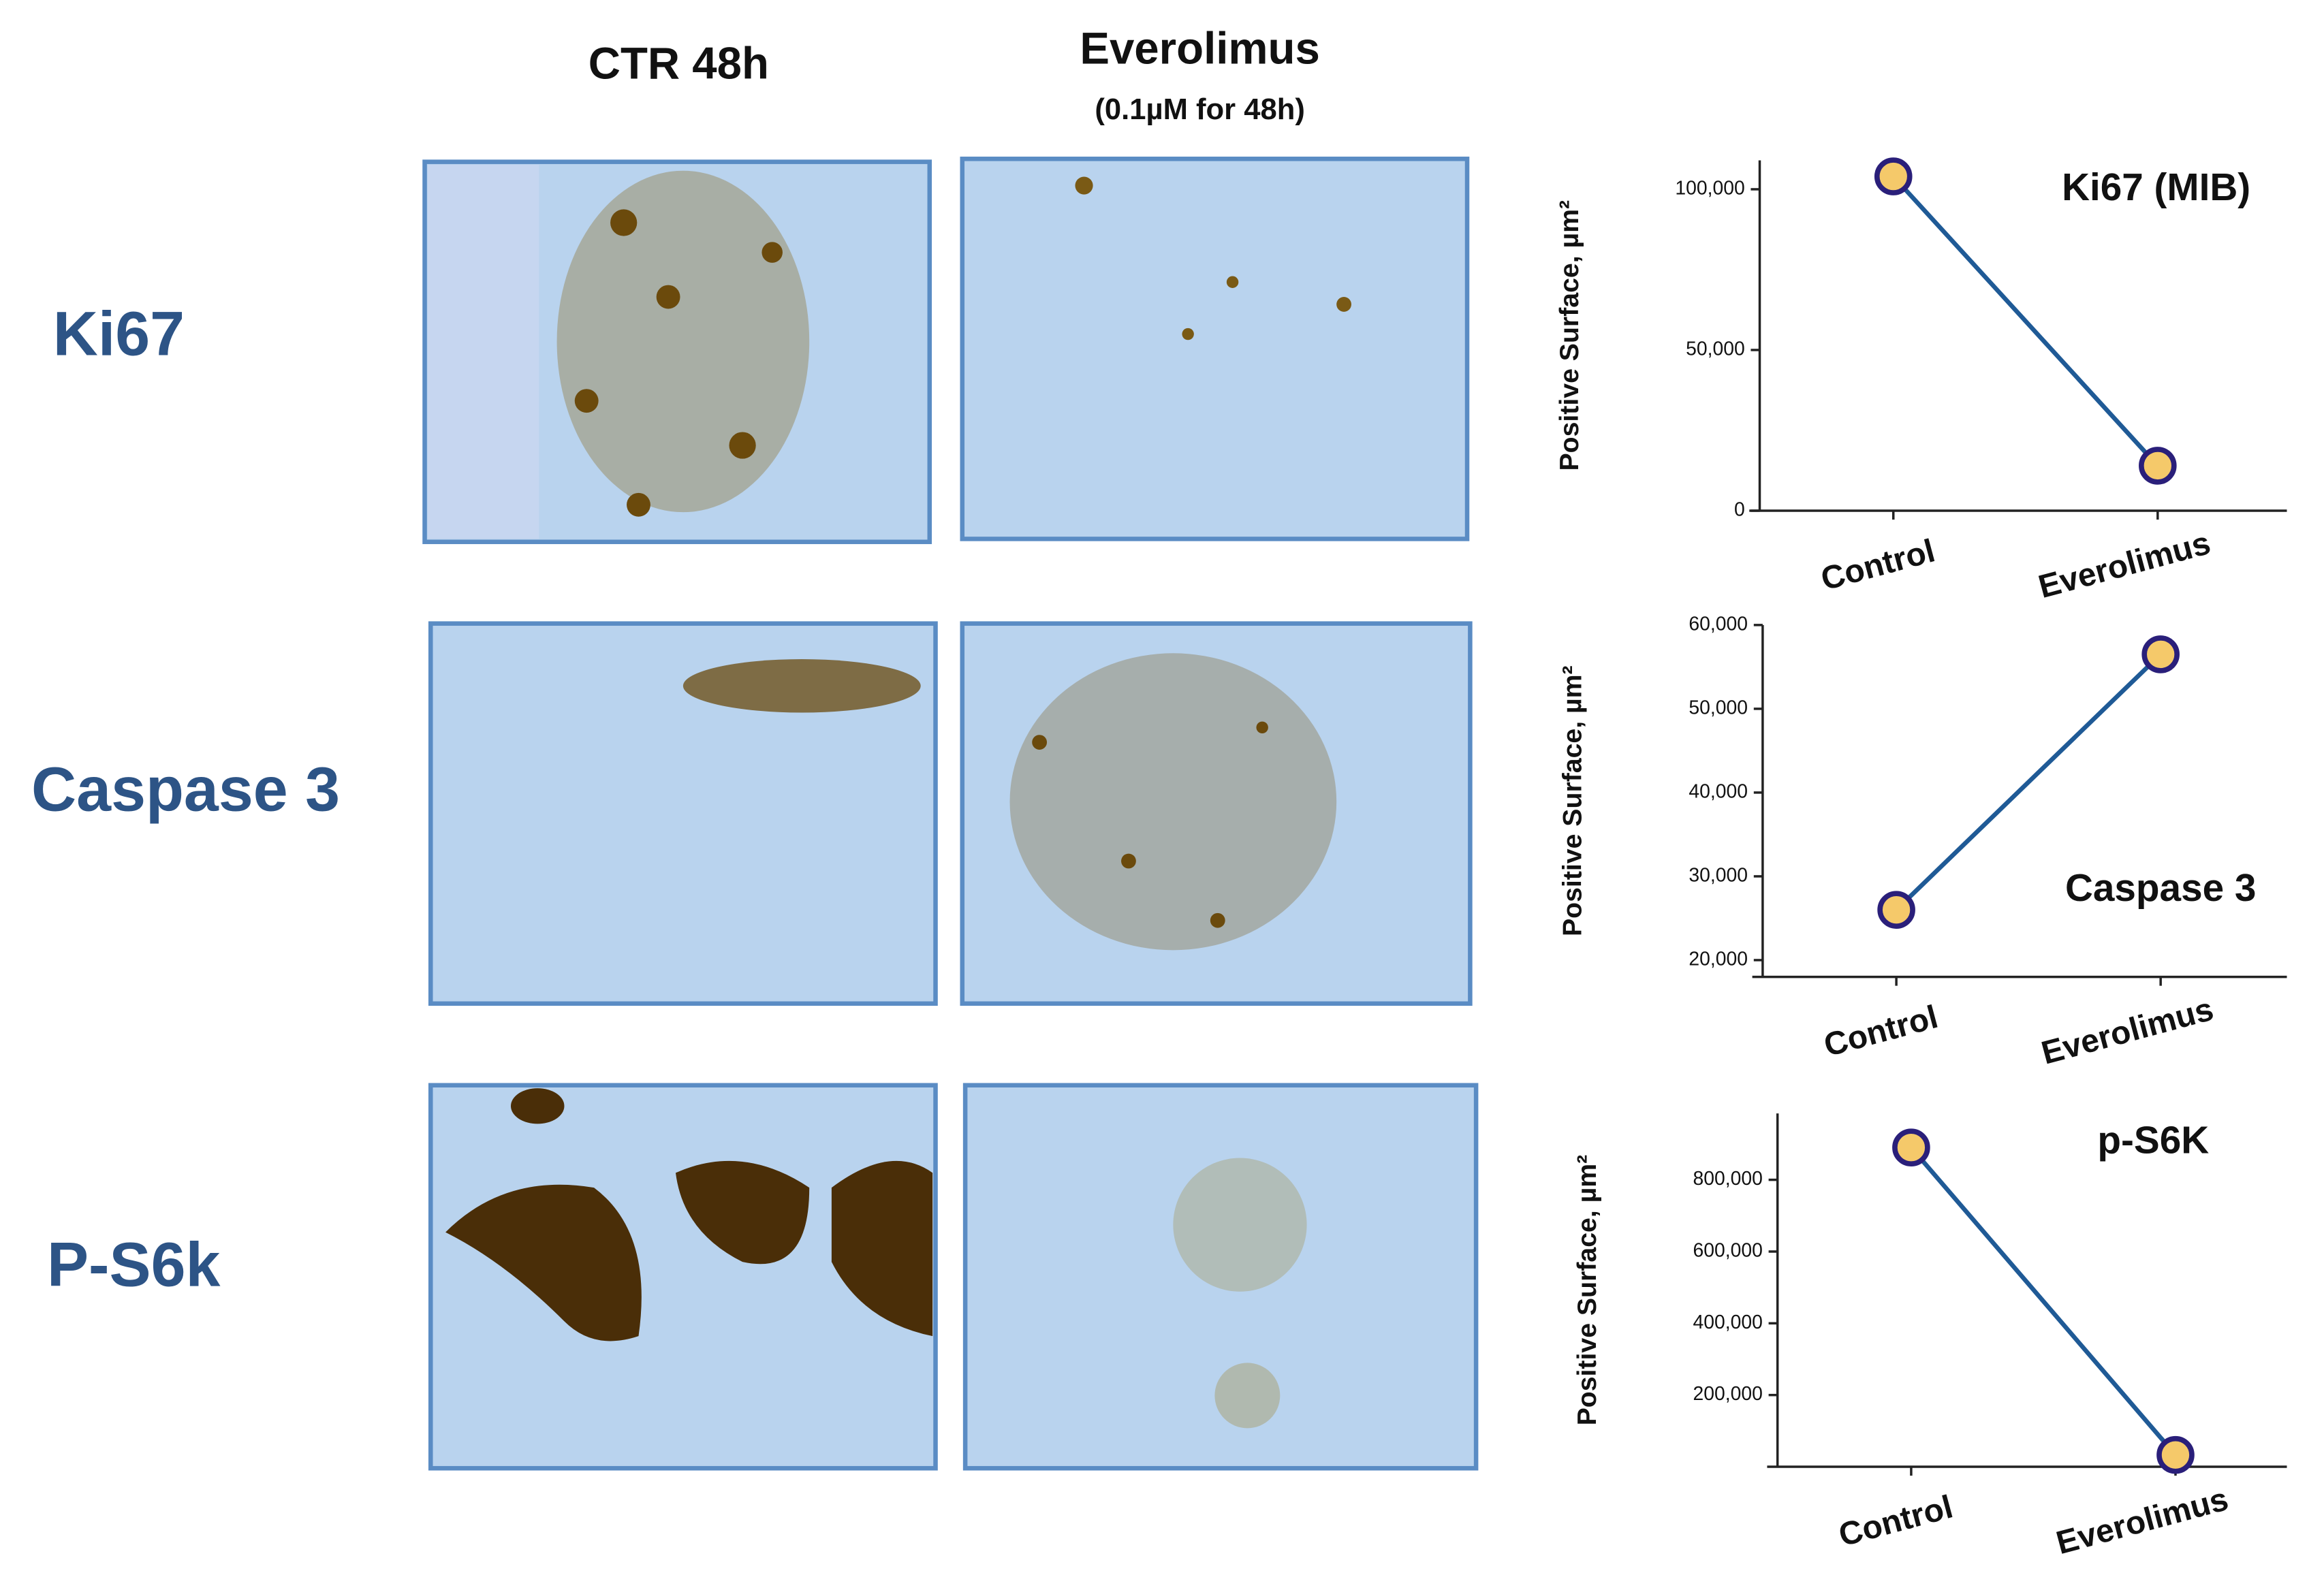 Image resolution: width=2324 pixels, height=1590 pixels. What do you see at coordinates (1718, 875) in the screenshot?
I see `y-tick-label: 30,000` at bounding box center [1718, 875].